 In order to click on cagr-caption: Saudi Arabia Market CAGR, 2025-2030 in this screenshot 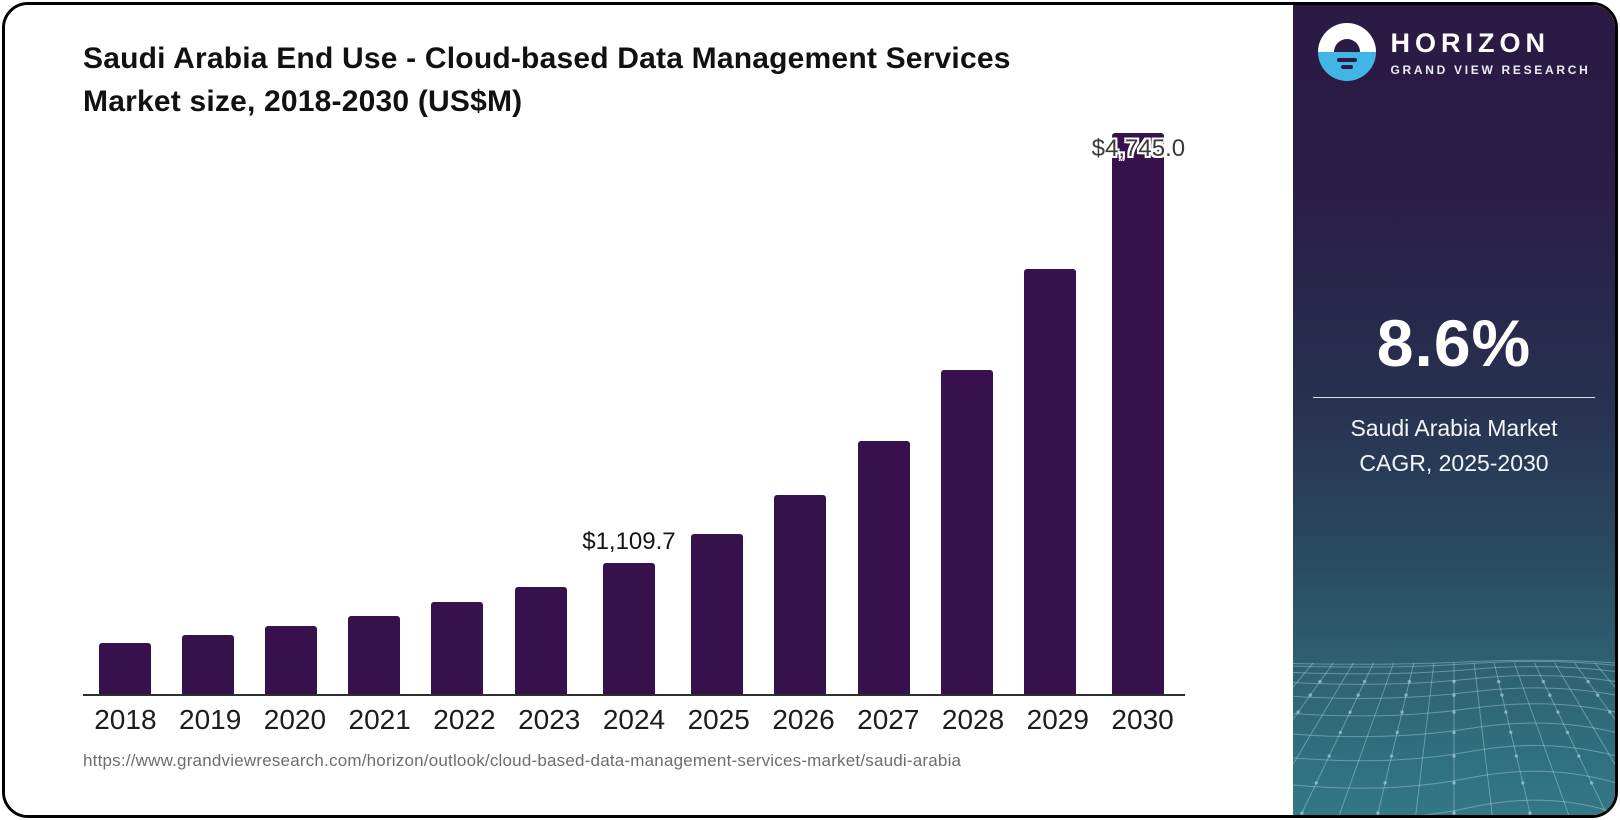, I will do `click(1454, 446)`.